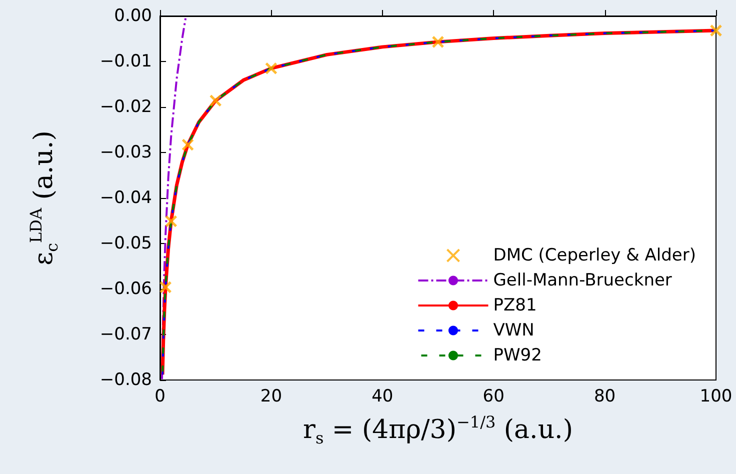  I want to click on y-tick-label: −0.06, so click(126, 289).